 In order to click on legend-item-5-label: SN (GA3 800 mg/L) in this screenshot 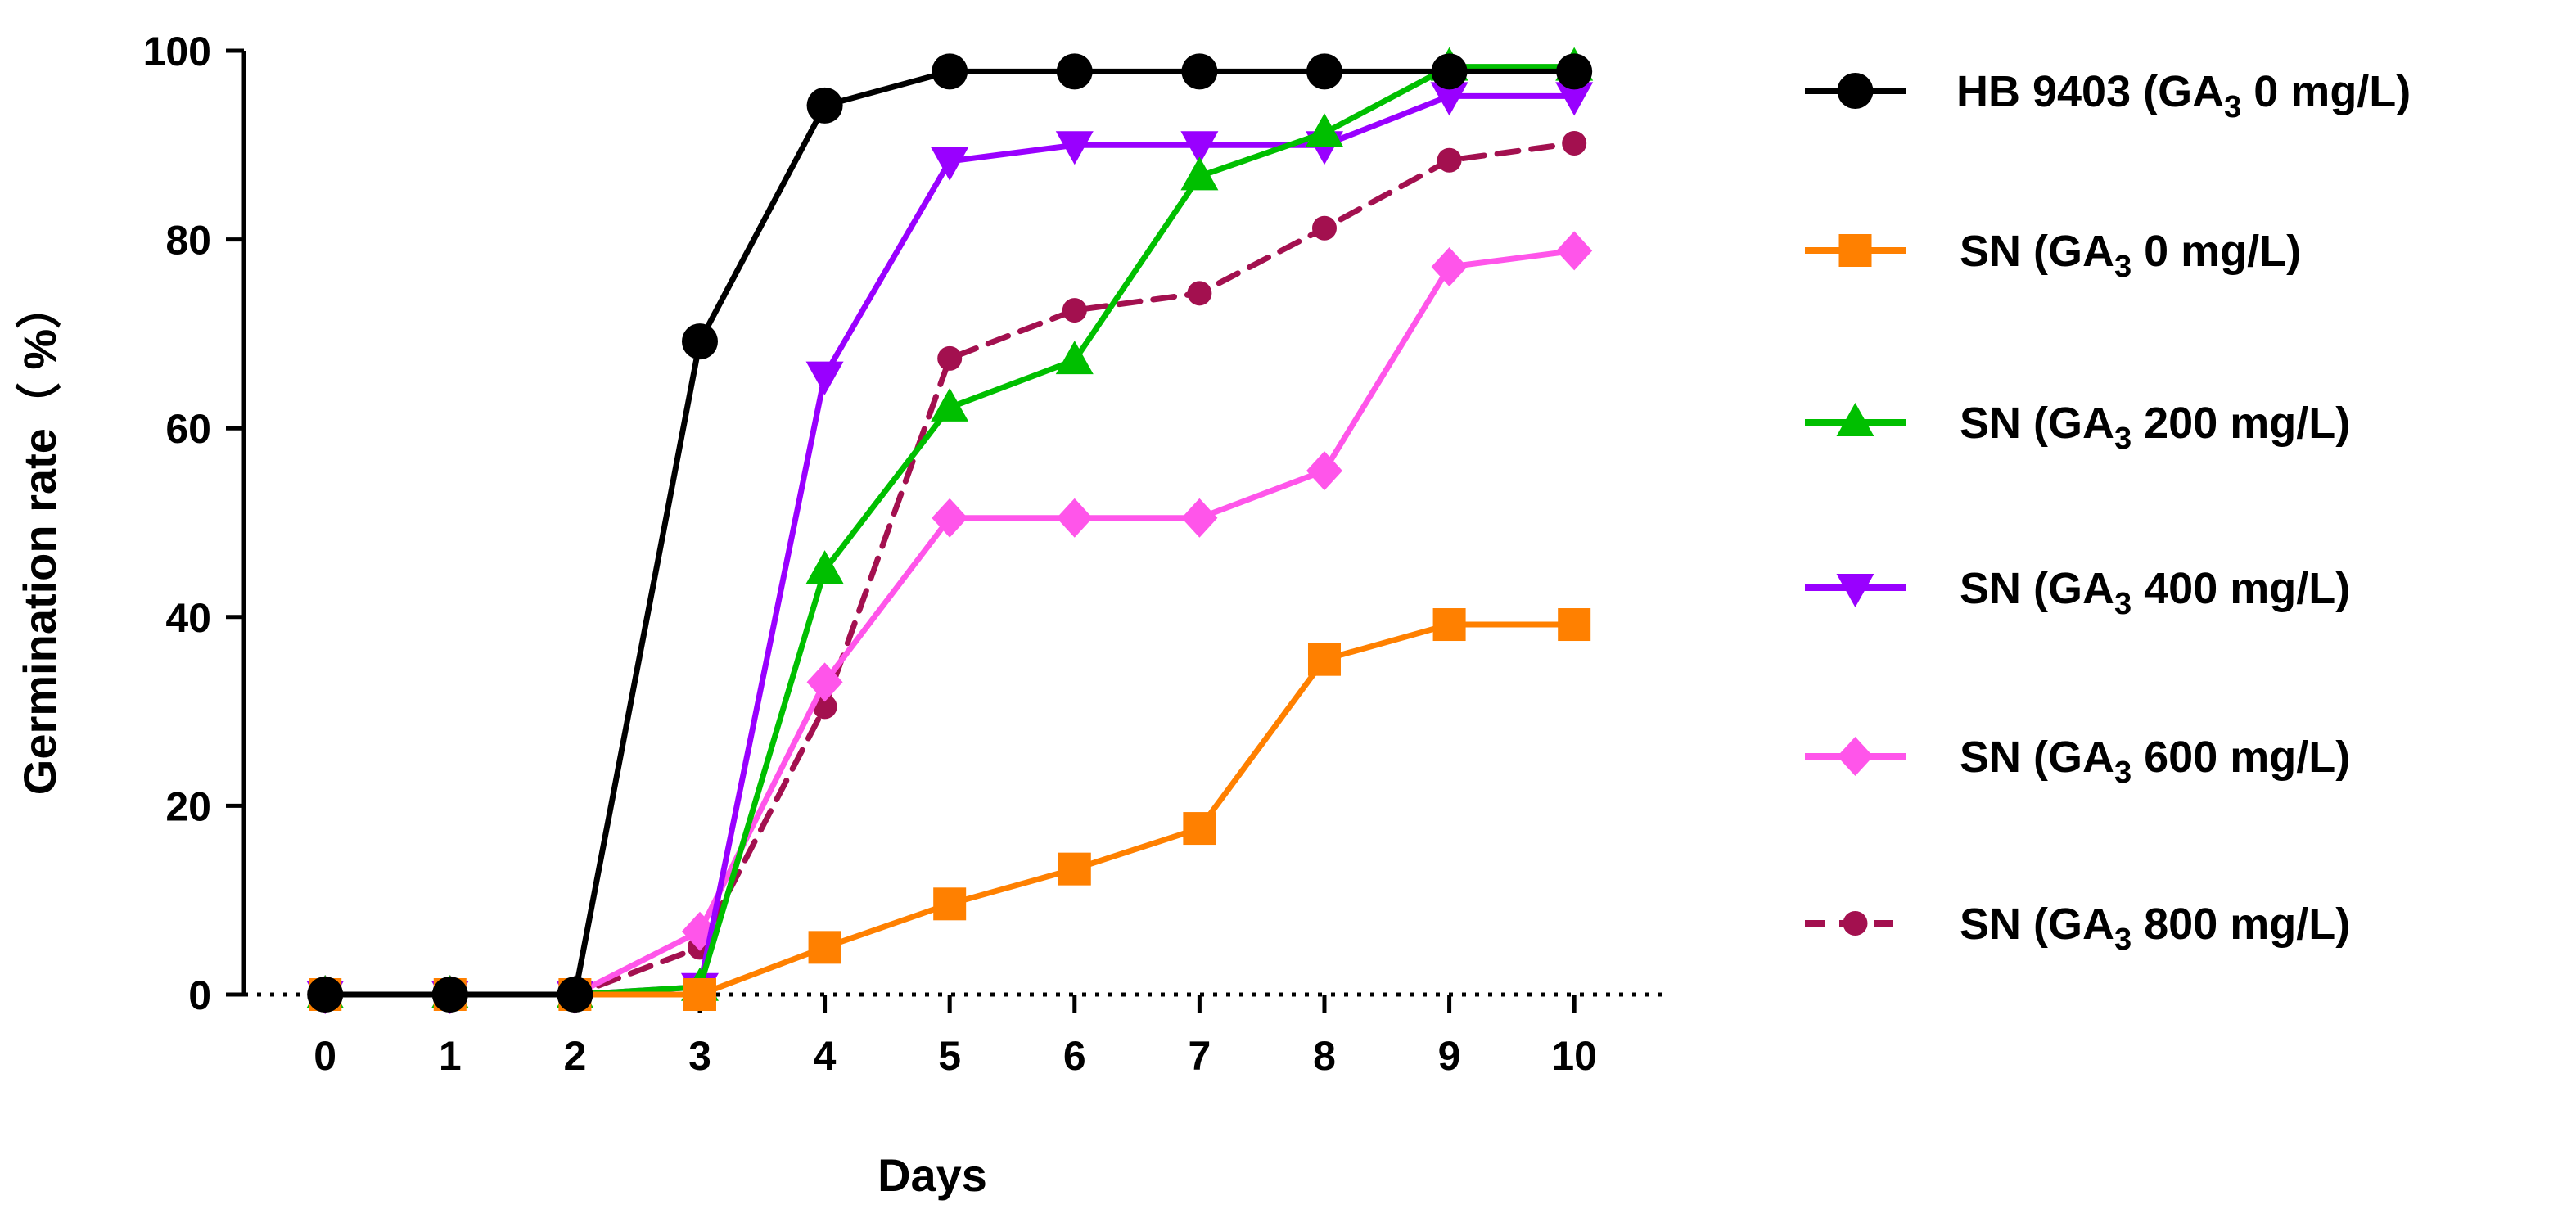, I will do `click(2155, 929)`.